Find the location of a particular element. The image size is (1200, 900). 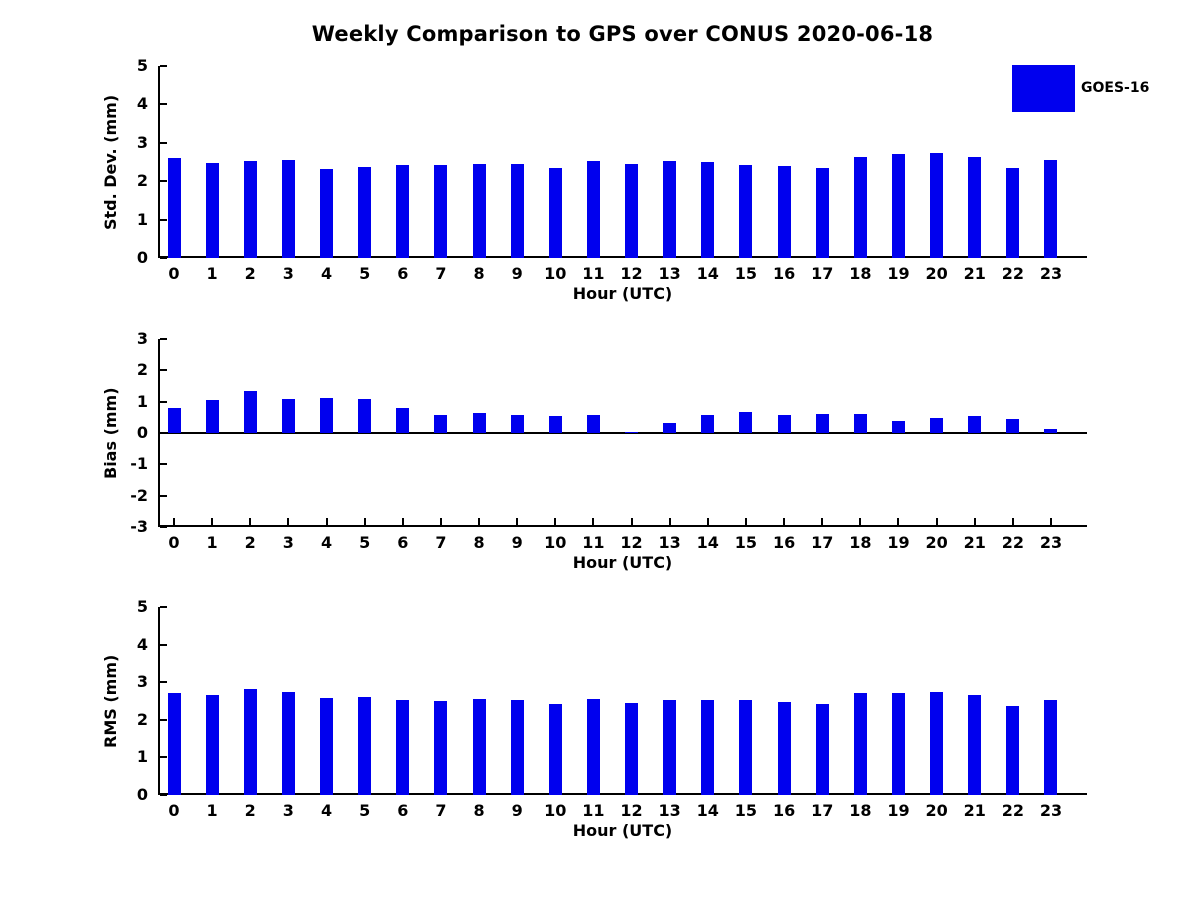

legend-swatch-goes16 is located at coordinates (1043, 88).